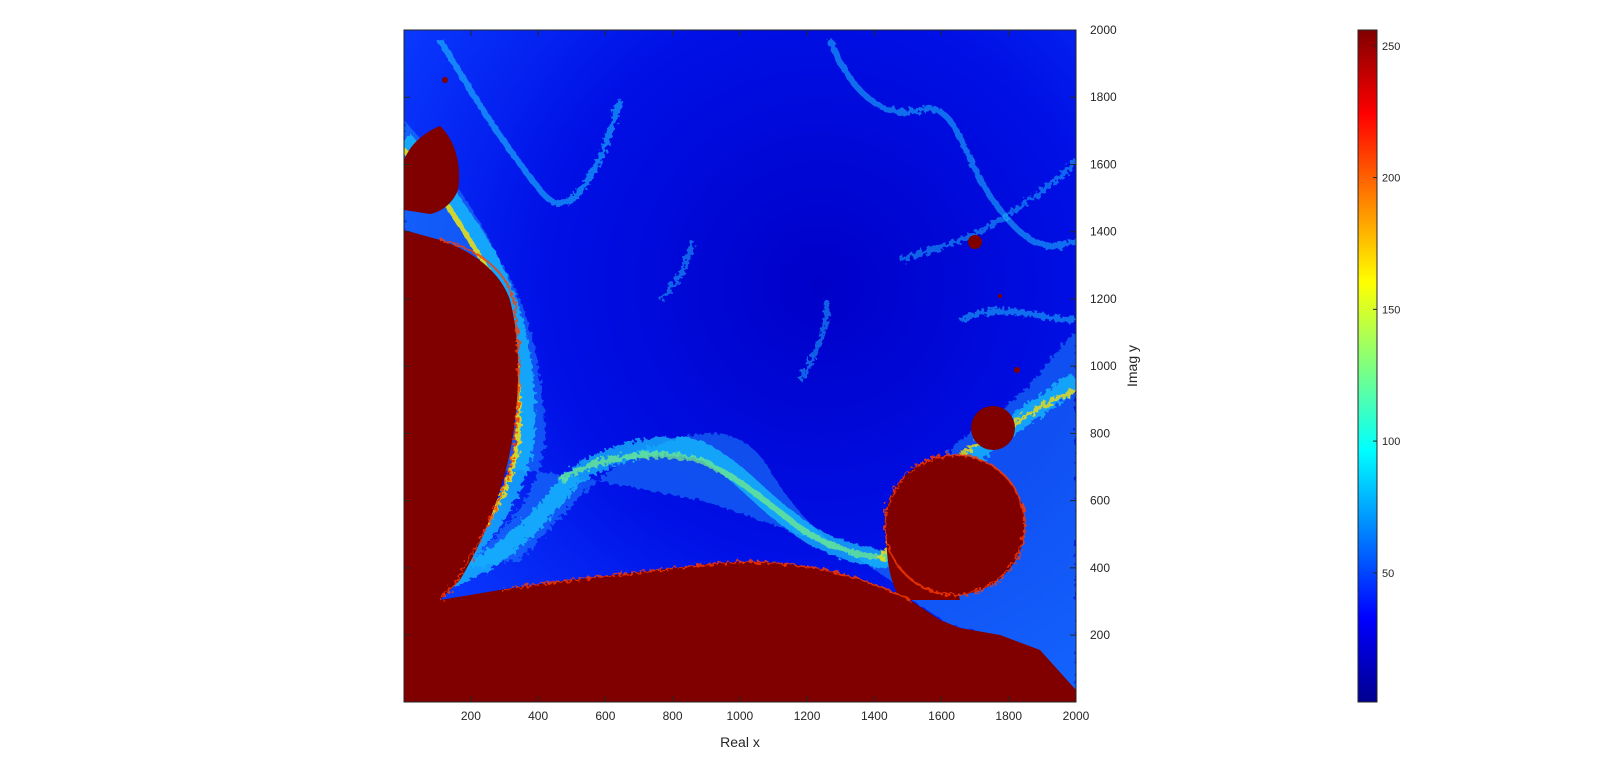  What do you see at coordinates (1388, 574) in the screenshot?
I see `colorbar-tick-label: 50` at bounding box center [1388, 574].